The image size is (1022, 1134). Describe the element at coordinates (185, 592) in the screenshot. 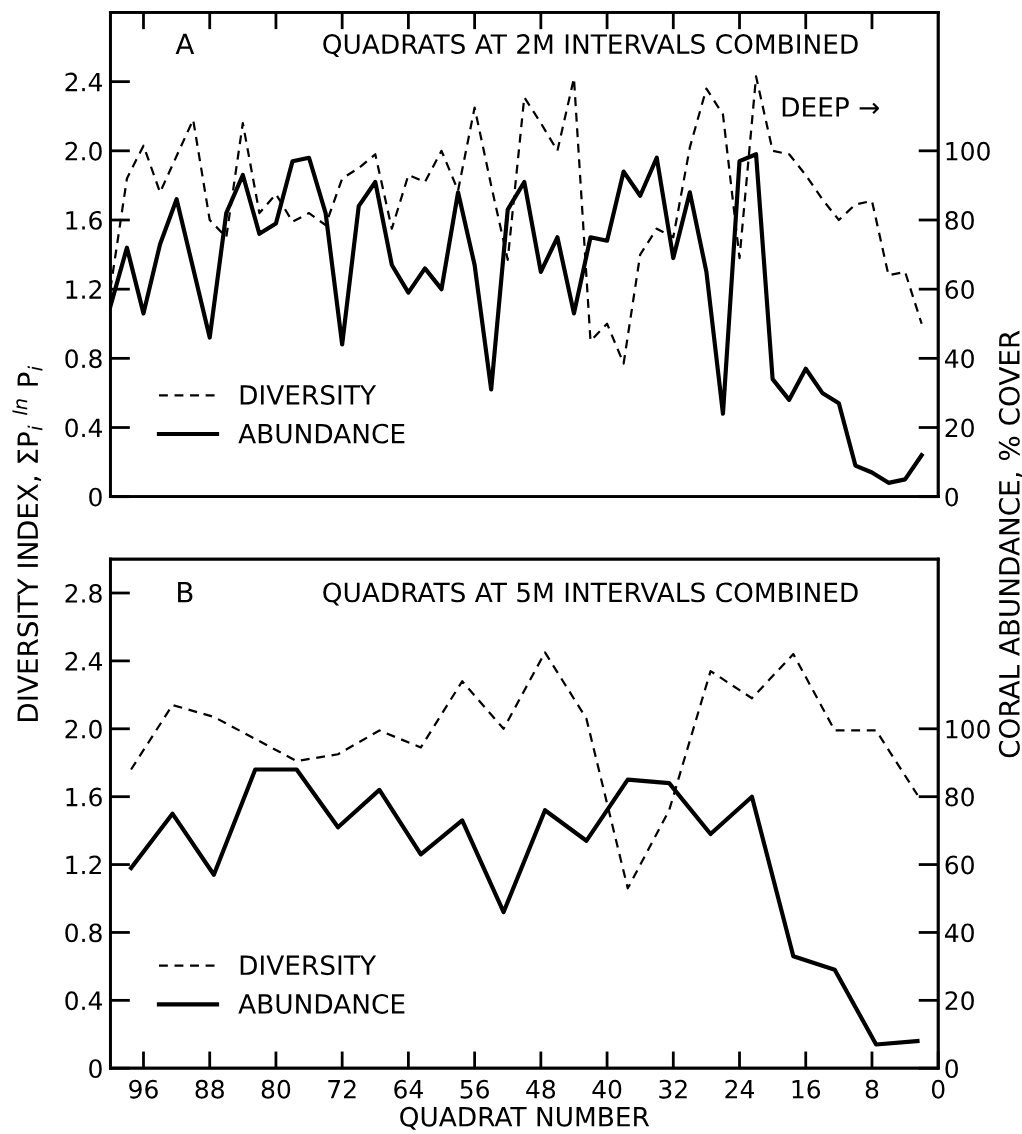

I see `annotation: B` at that location.